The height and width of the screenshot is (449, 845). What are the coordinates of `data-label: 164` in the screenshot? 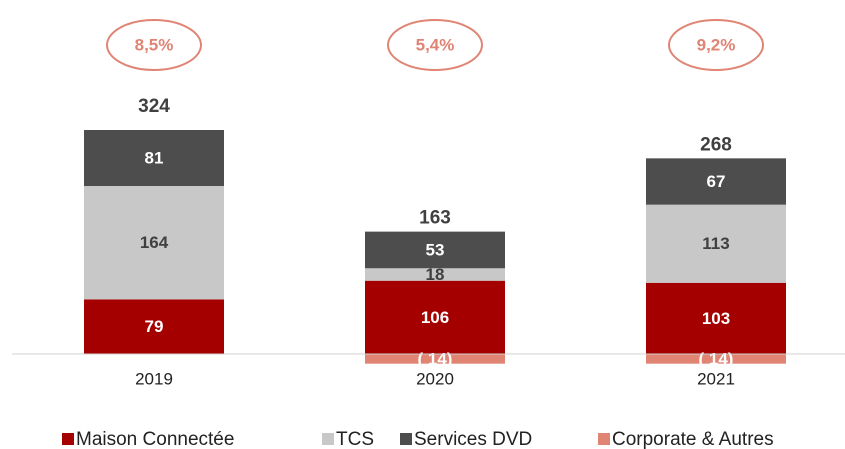 It's located at (154, 242).